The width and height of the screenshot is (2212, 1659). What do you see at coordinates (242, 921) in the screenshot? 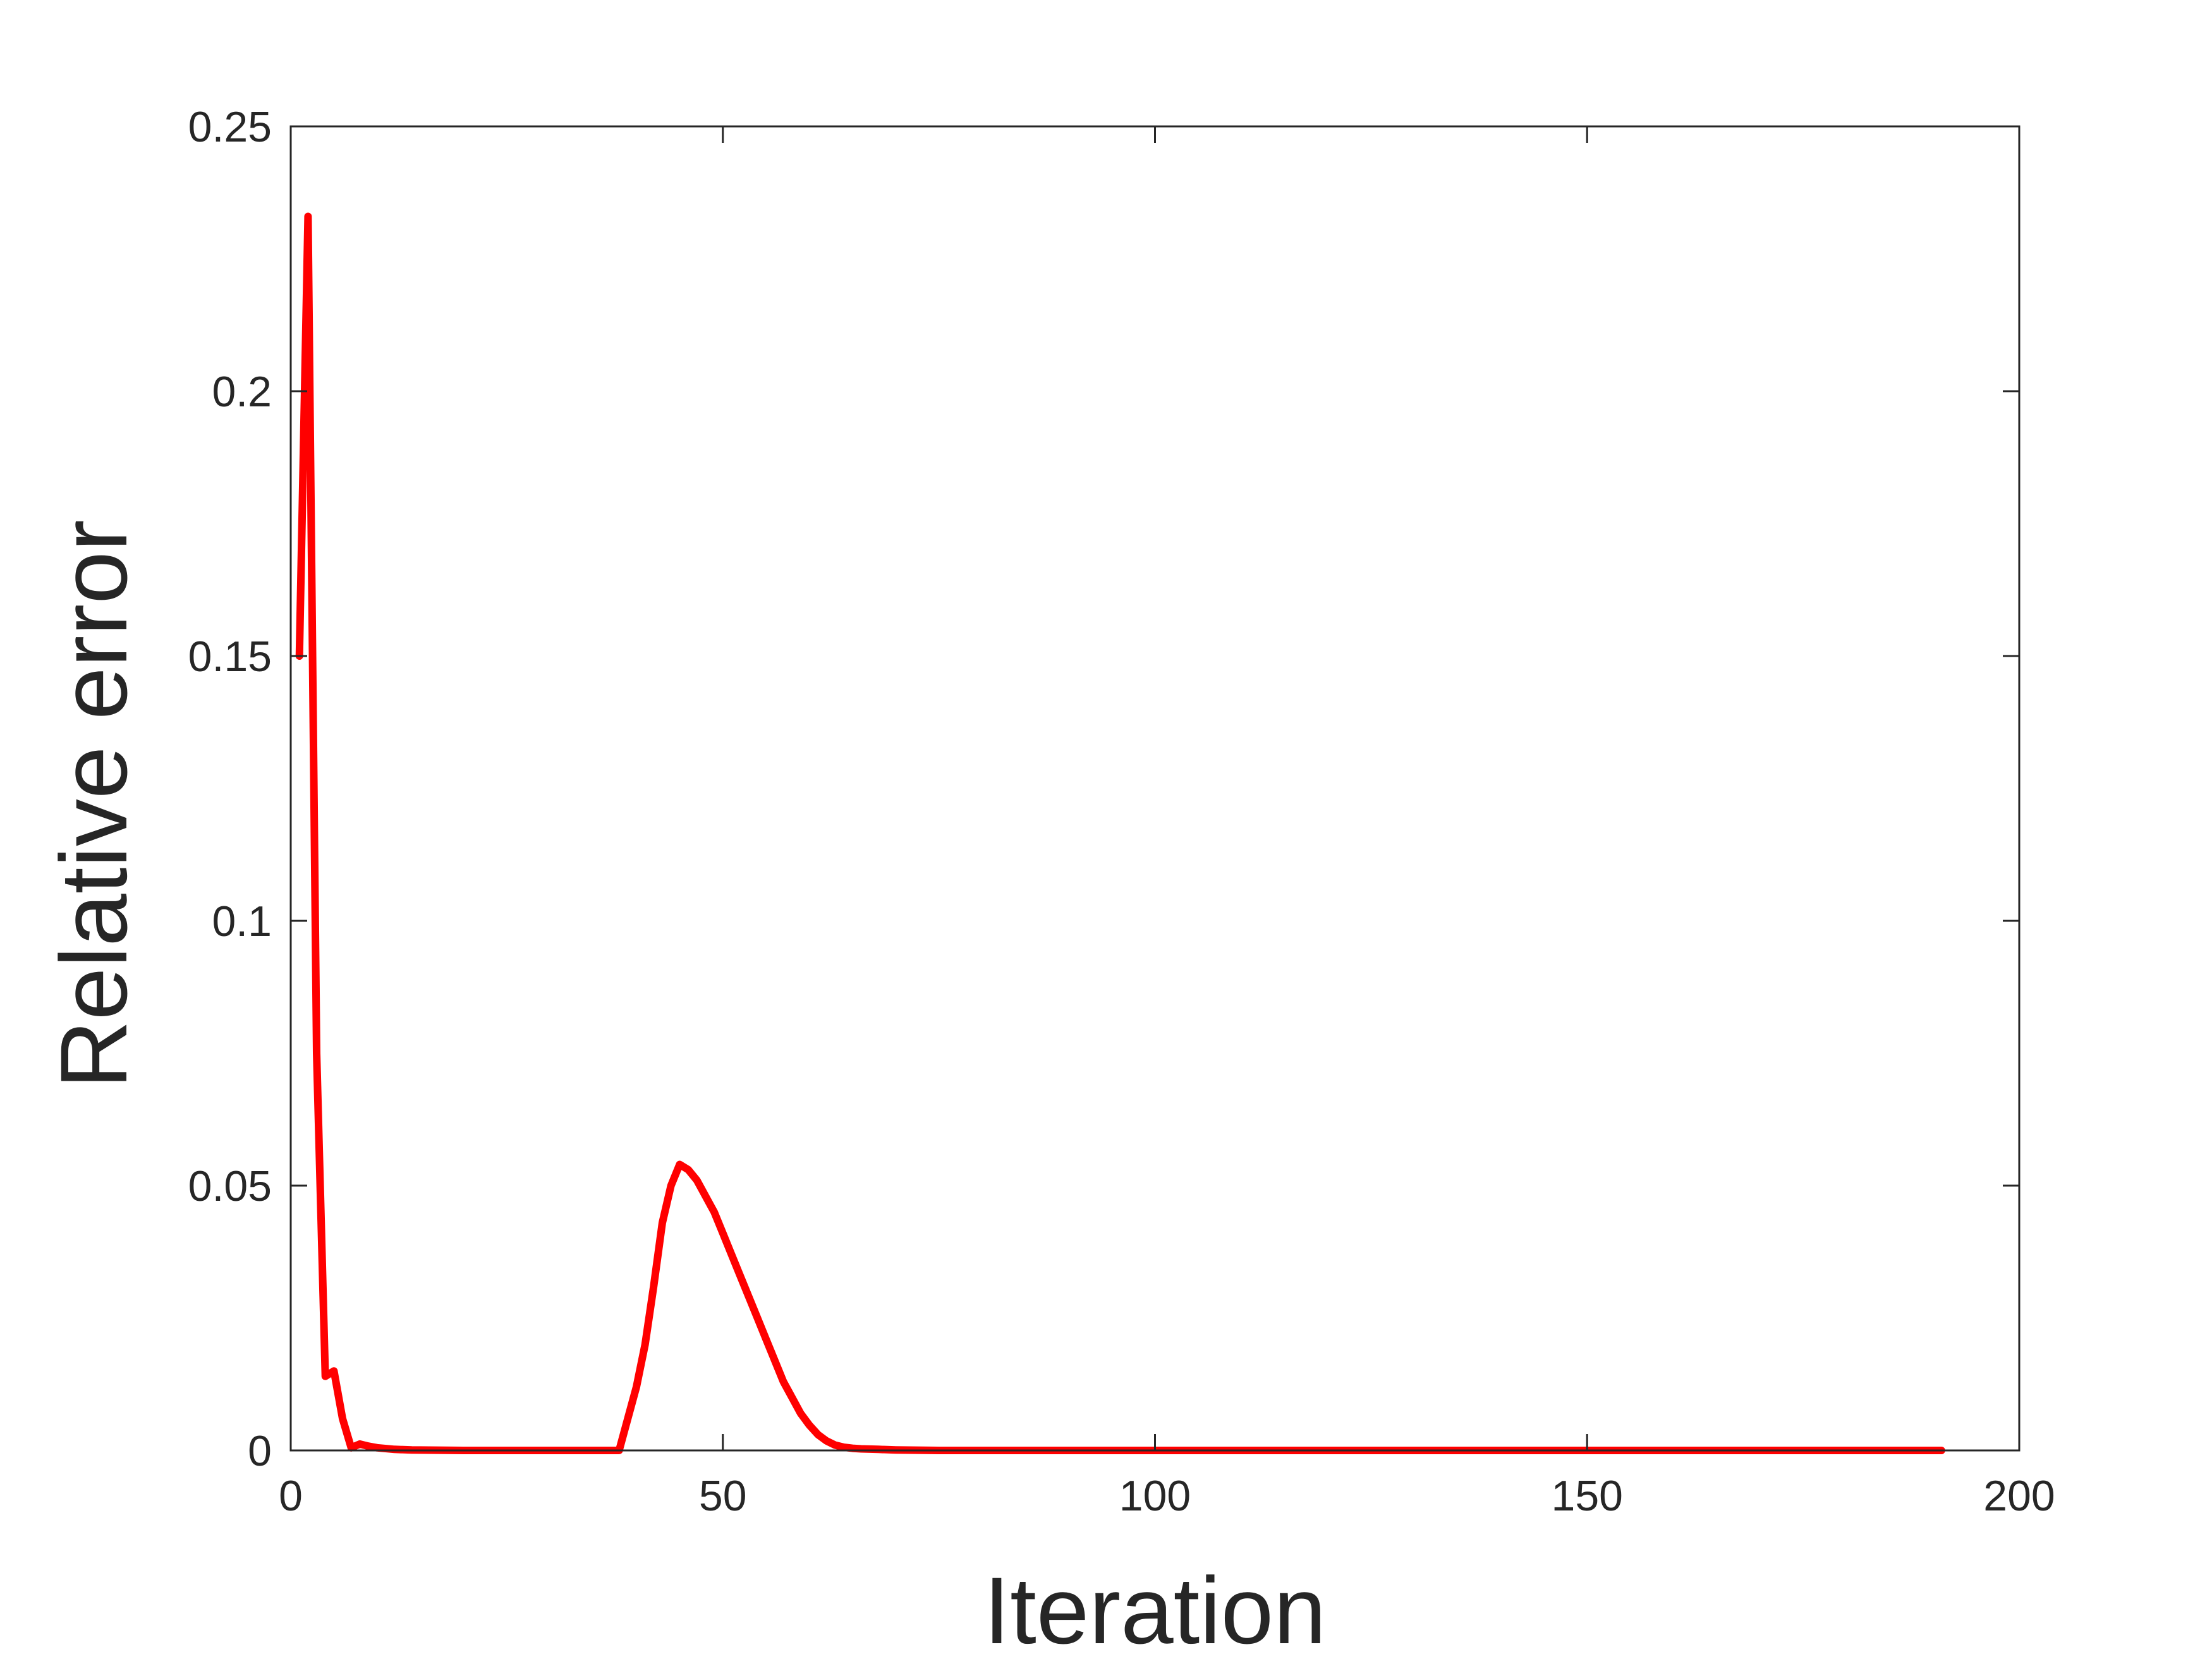
I see `y-tick-label: 0.1` at bounding box center [242, 921].